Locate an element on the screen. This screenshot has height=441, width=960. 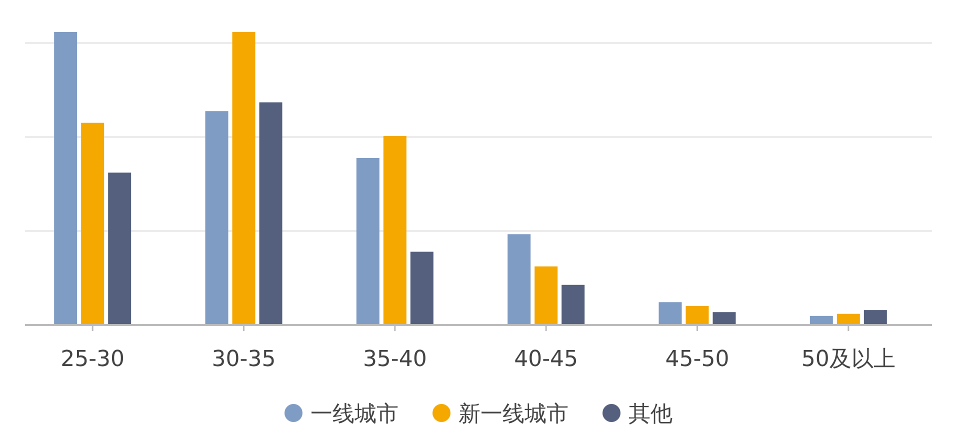
legend-label: 其他 is located at coordinates (650, 414).